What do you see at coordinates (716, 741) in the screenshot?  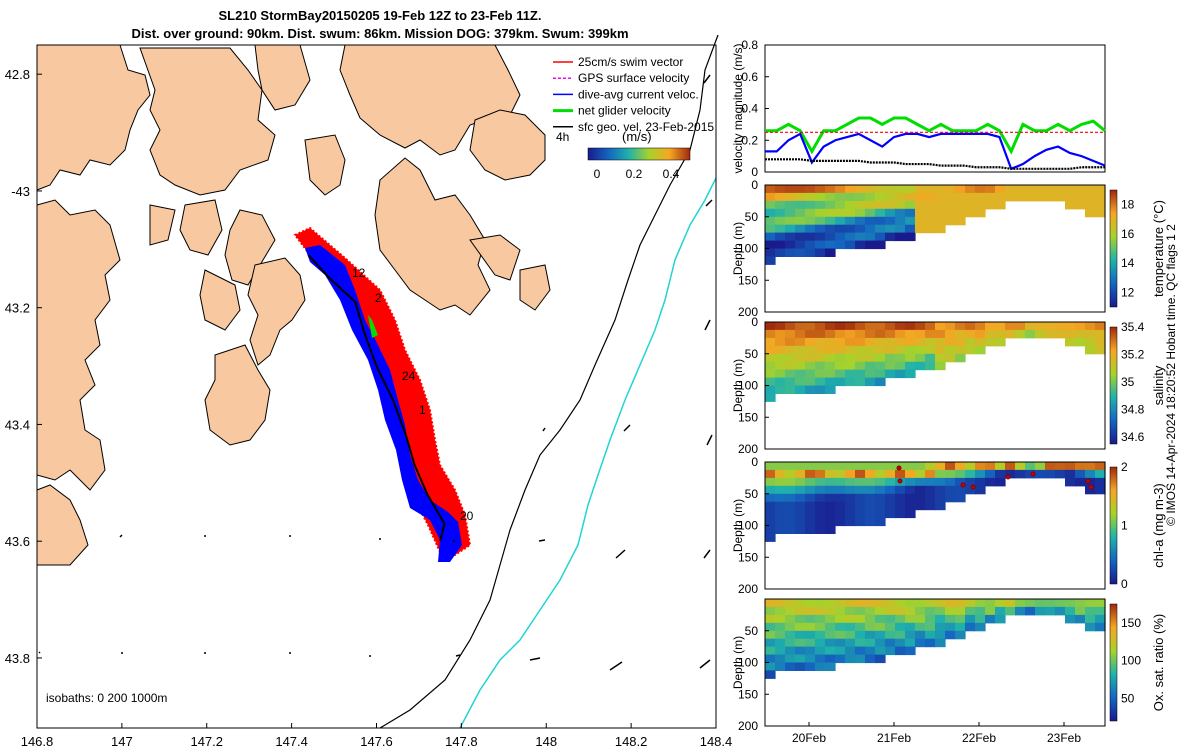 I see `x-tick-label: 148.4` at bounding box center [716, 741].